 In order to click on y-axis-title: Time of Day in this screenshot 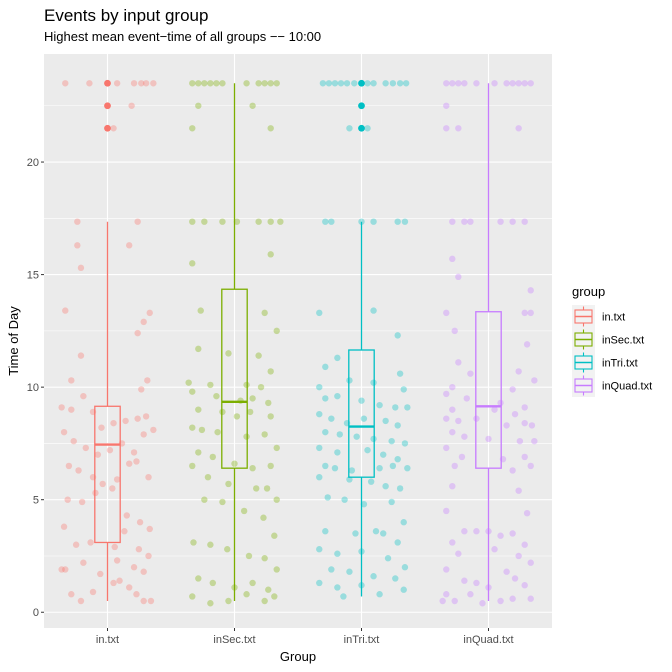, I will do `click(13, 341)`.